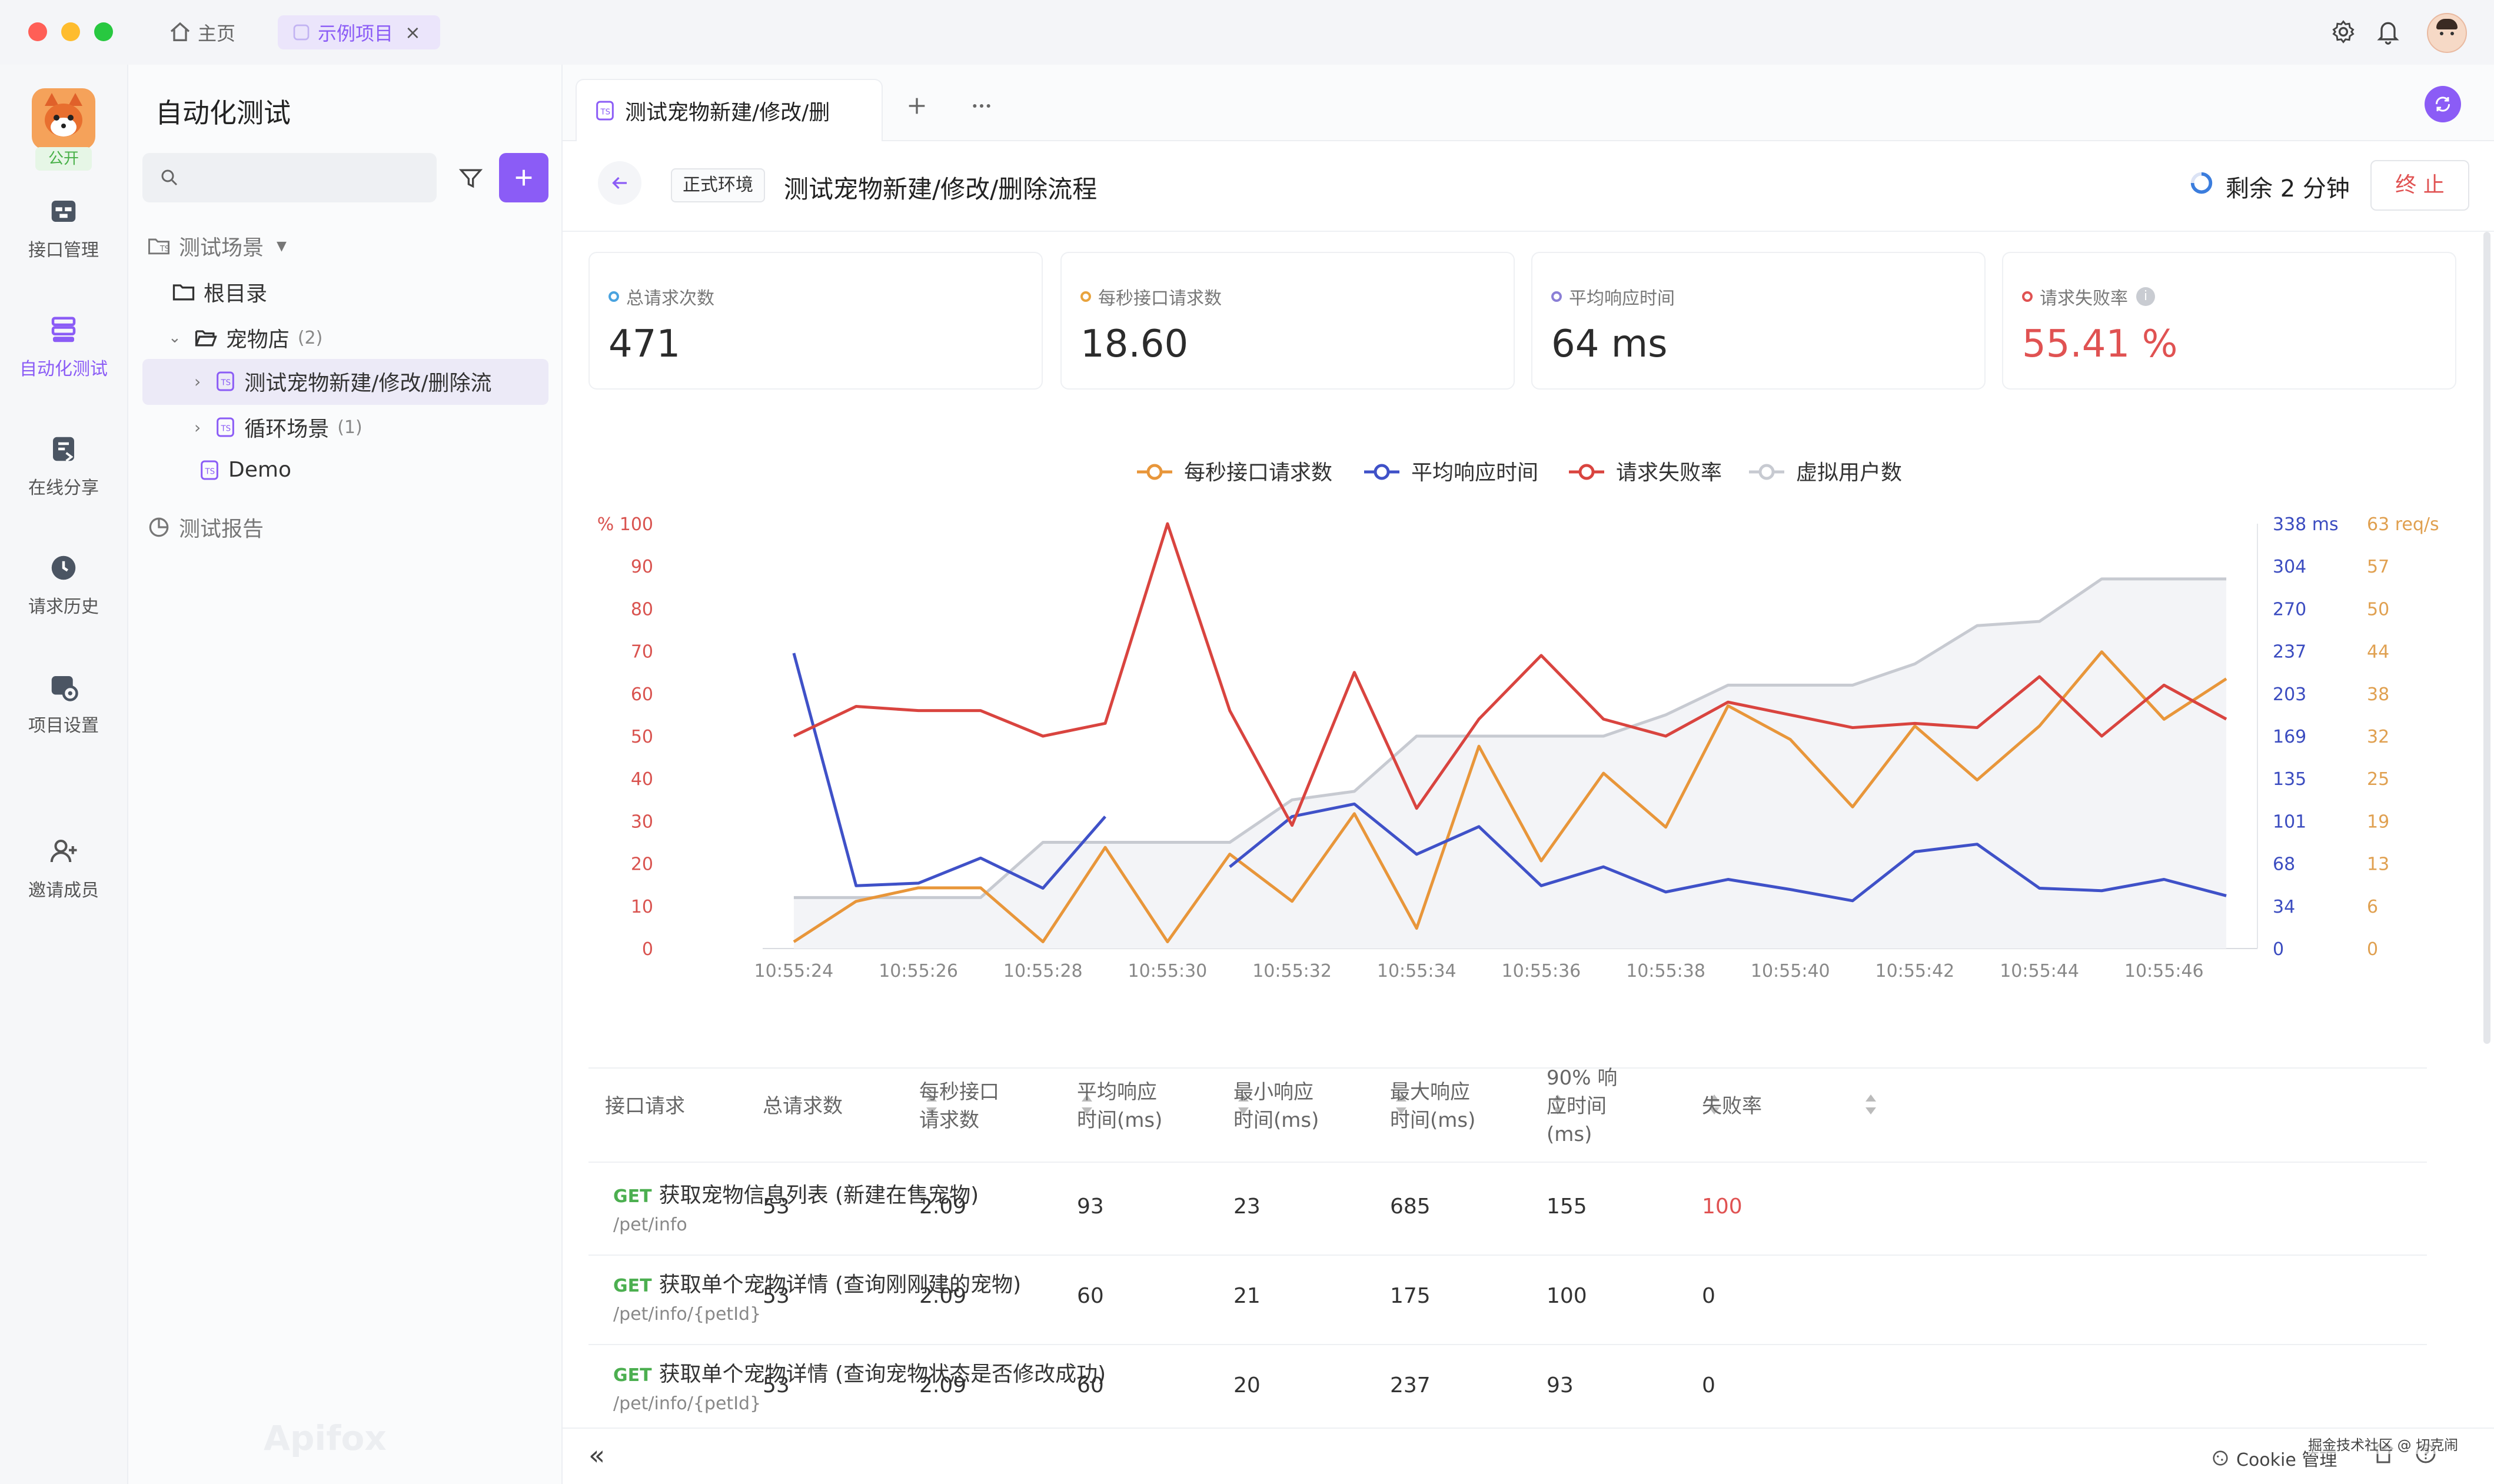 This screenshot has height=1484, width=2494. Describe the element at coordinates (523, 177) in the screenshot. I see `add-button` at that location.